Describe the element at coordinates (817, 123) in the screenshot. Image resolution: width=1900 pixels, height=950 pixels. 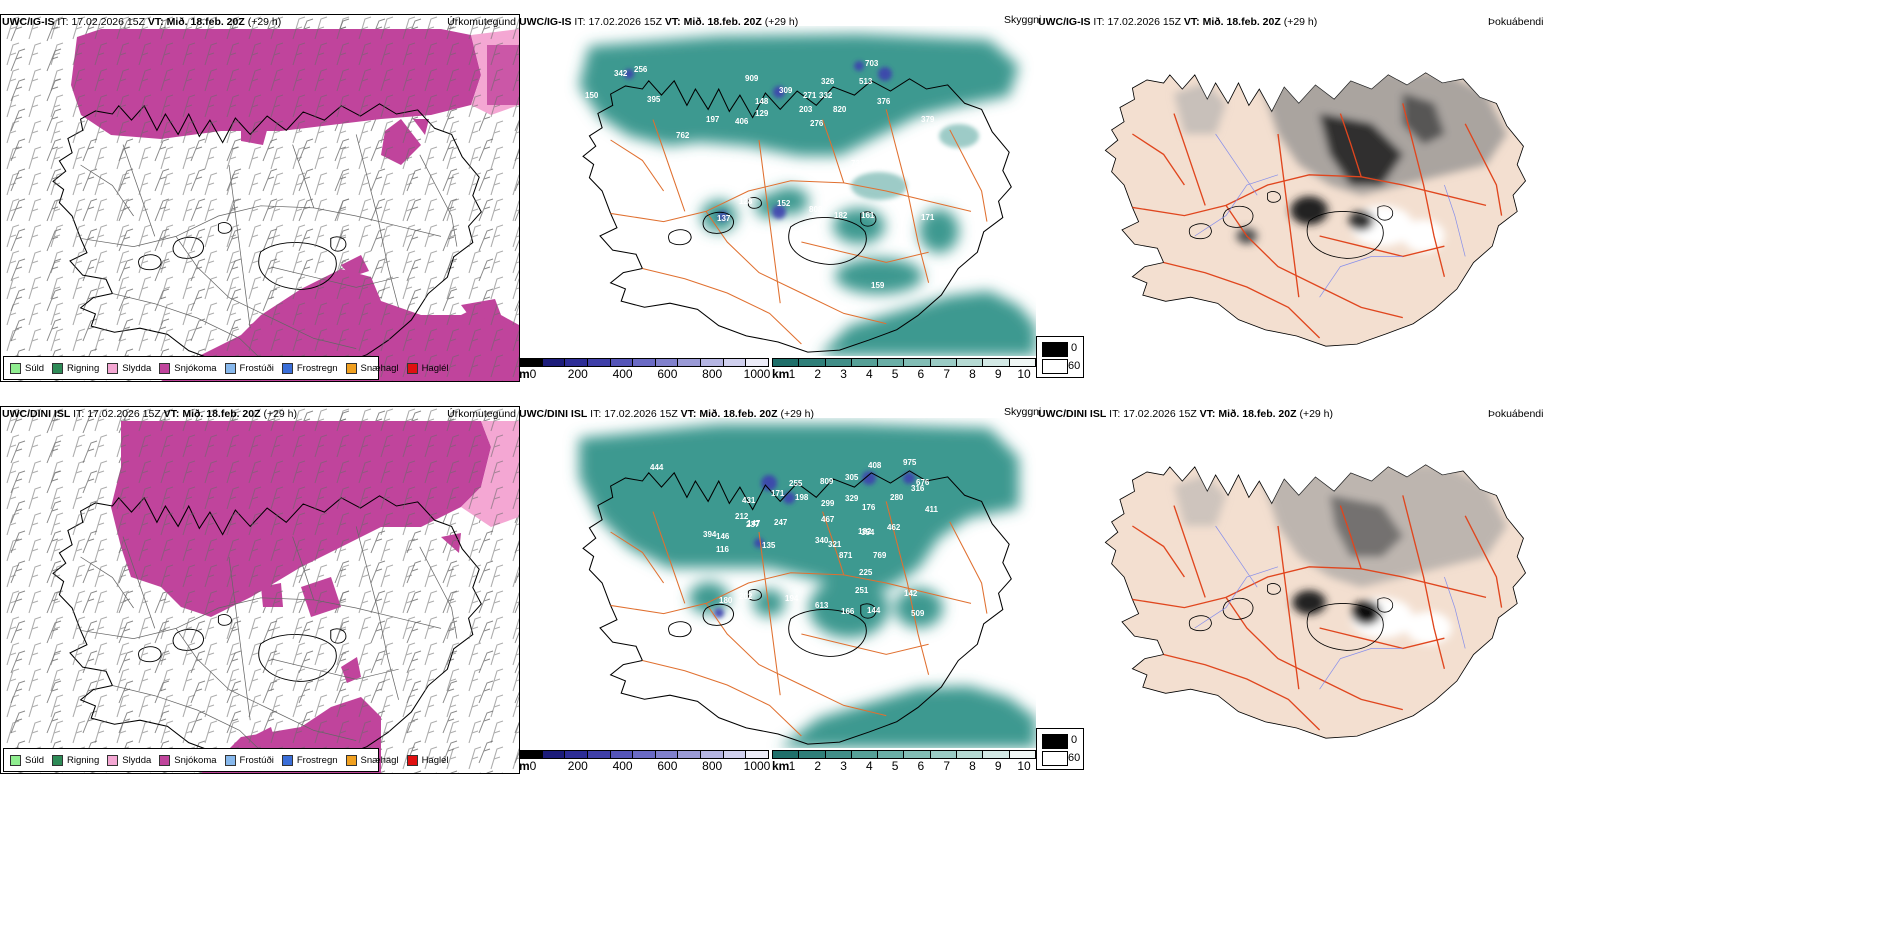
I see `cloud-base-label: 276` at that location.